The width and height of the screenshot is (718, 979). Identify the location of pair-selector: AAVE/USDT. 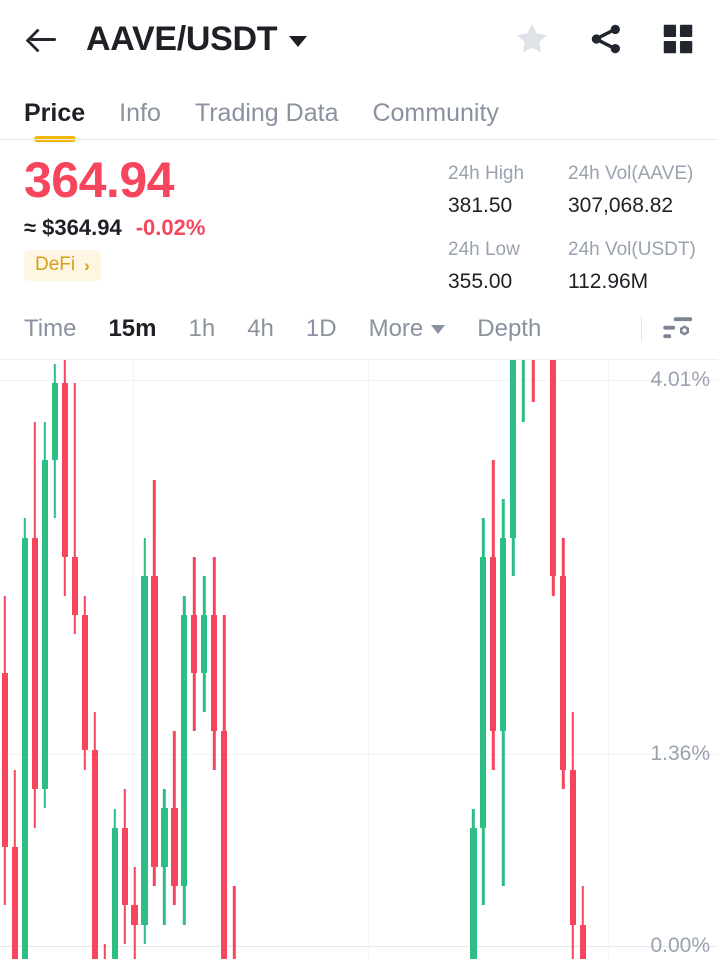
(197, 39).